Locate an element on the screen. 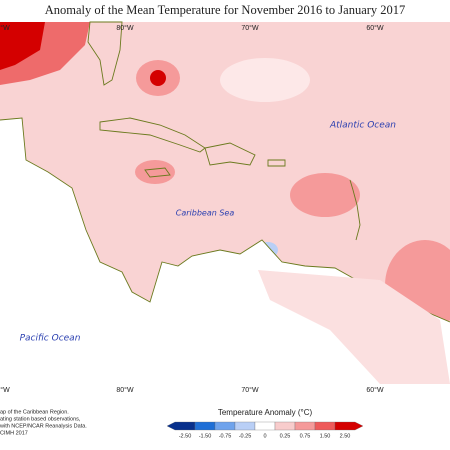  cuba is located at coordinates (152, 135).